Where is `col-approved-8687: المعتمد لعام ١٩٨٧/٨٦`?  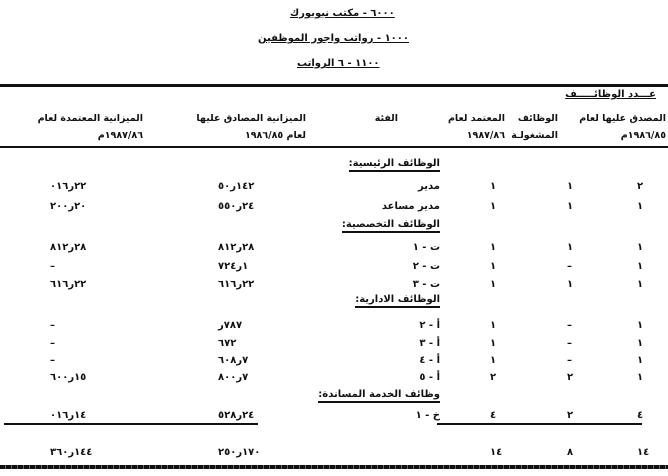
col-approved-8687: المعتمد لعام ١٩٨٧/٨٦ is located at coordinates (476, 127).